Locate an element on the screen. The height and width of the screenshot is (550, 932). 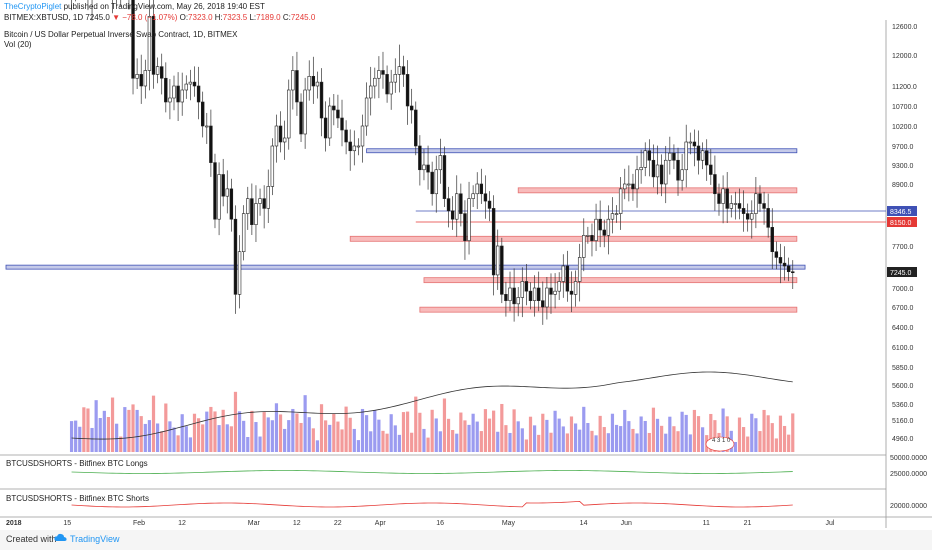
time-tick-label: Jun is located at coordinates (626, 523).